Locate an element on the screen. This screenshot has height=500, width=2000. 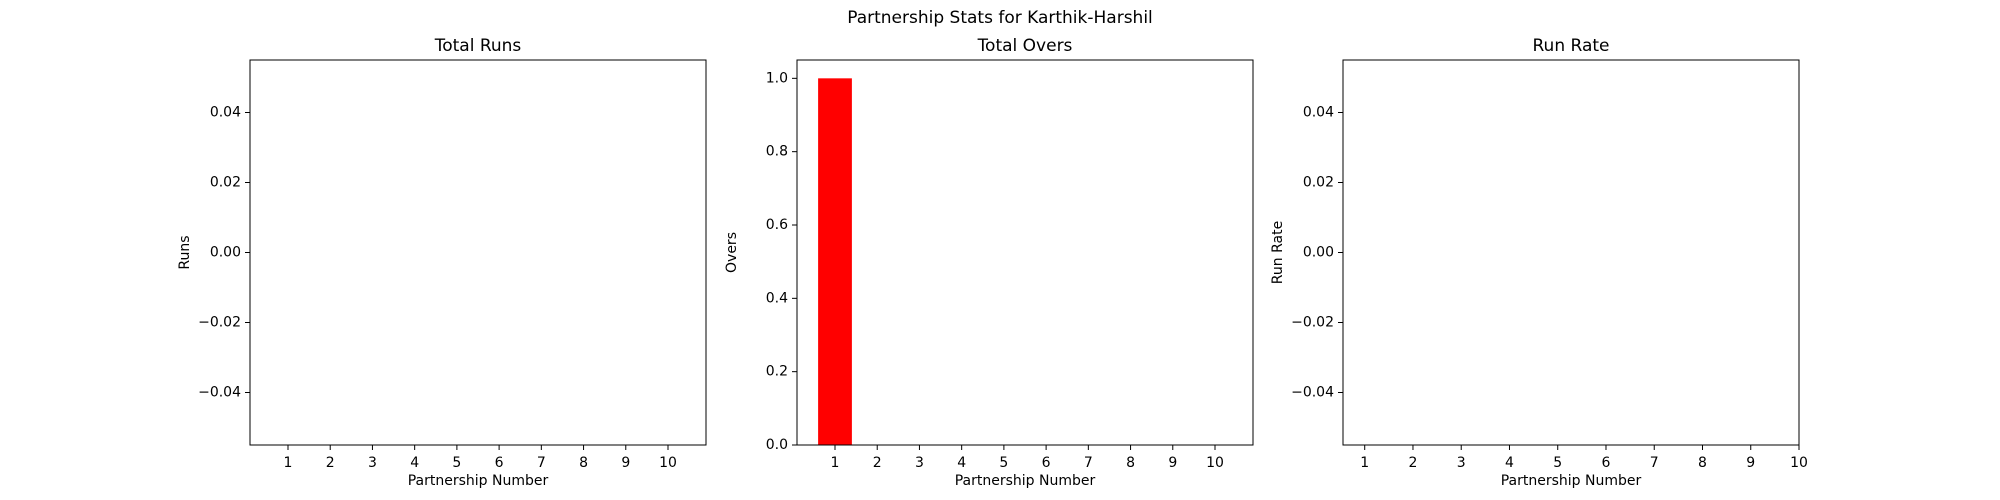
y-tick-label: 1.0 is located at coordinates (777, 78).